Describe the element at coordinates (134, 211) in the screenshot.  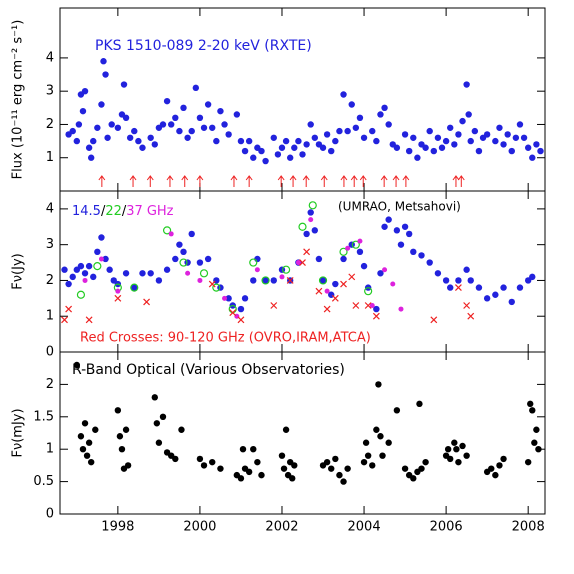
I see `legend-entry: 37` at that location.